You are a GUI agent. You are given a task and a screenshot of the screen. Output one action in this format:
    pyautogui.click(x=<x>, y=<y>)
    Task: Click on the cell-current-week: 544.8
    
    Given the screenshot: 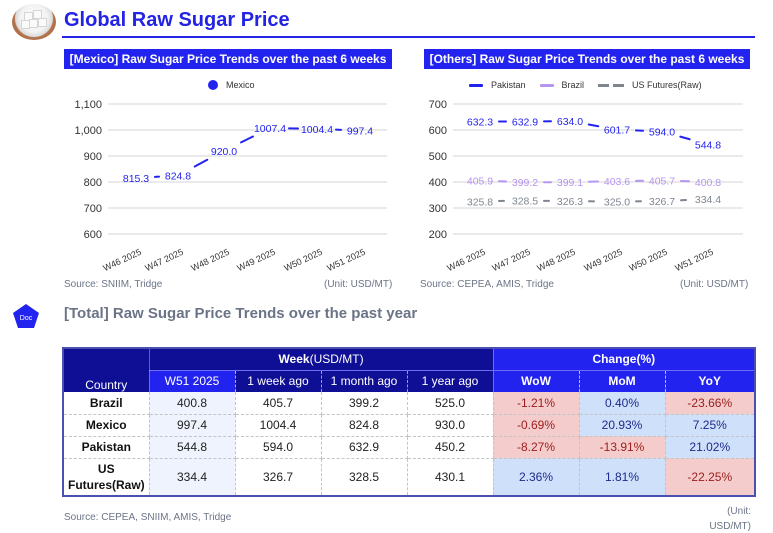 What is the action you would take?
    pyautogui.click(x=192, y=447)
    